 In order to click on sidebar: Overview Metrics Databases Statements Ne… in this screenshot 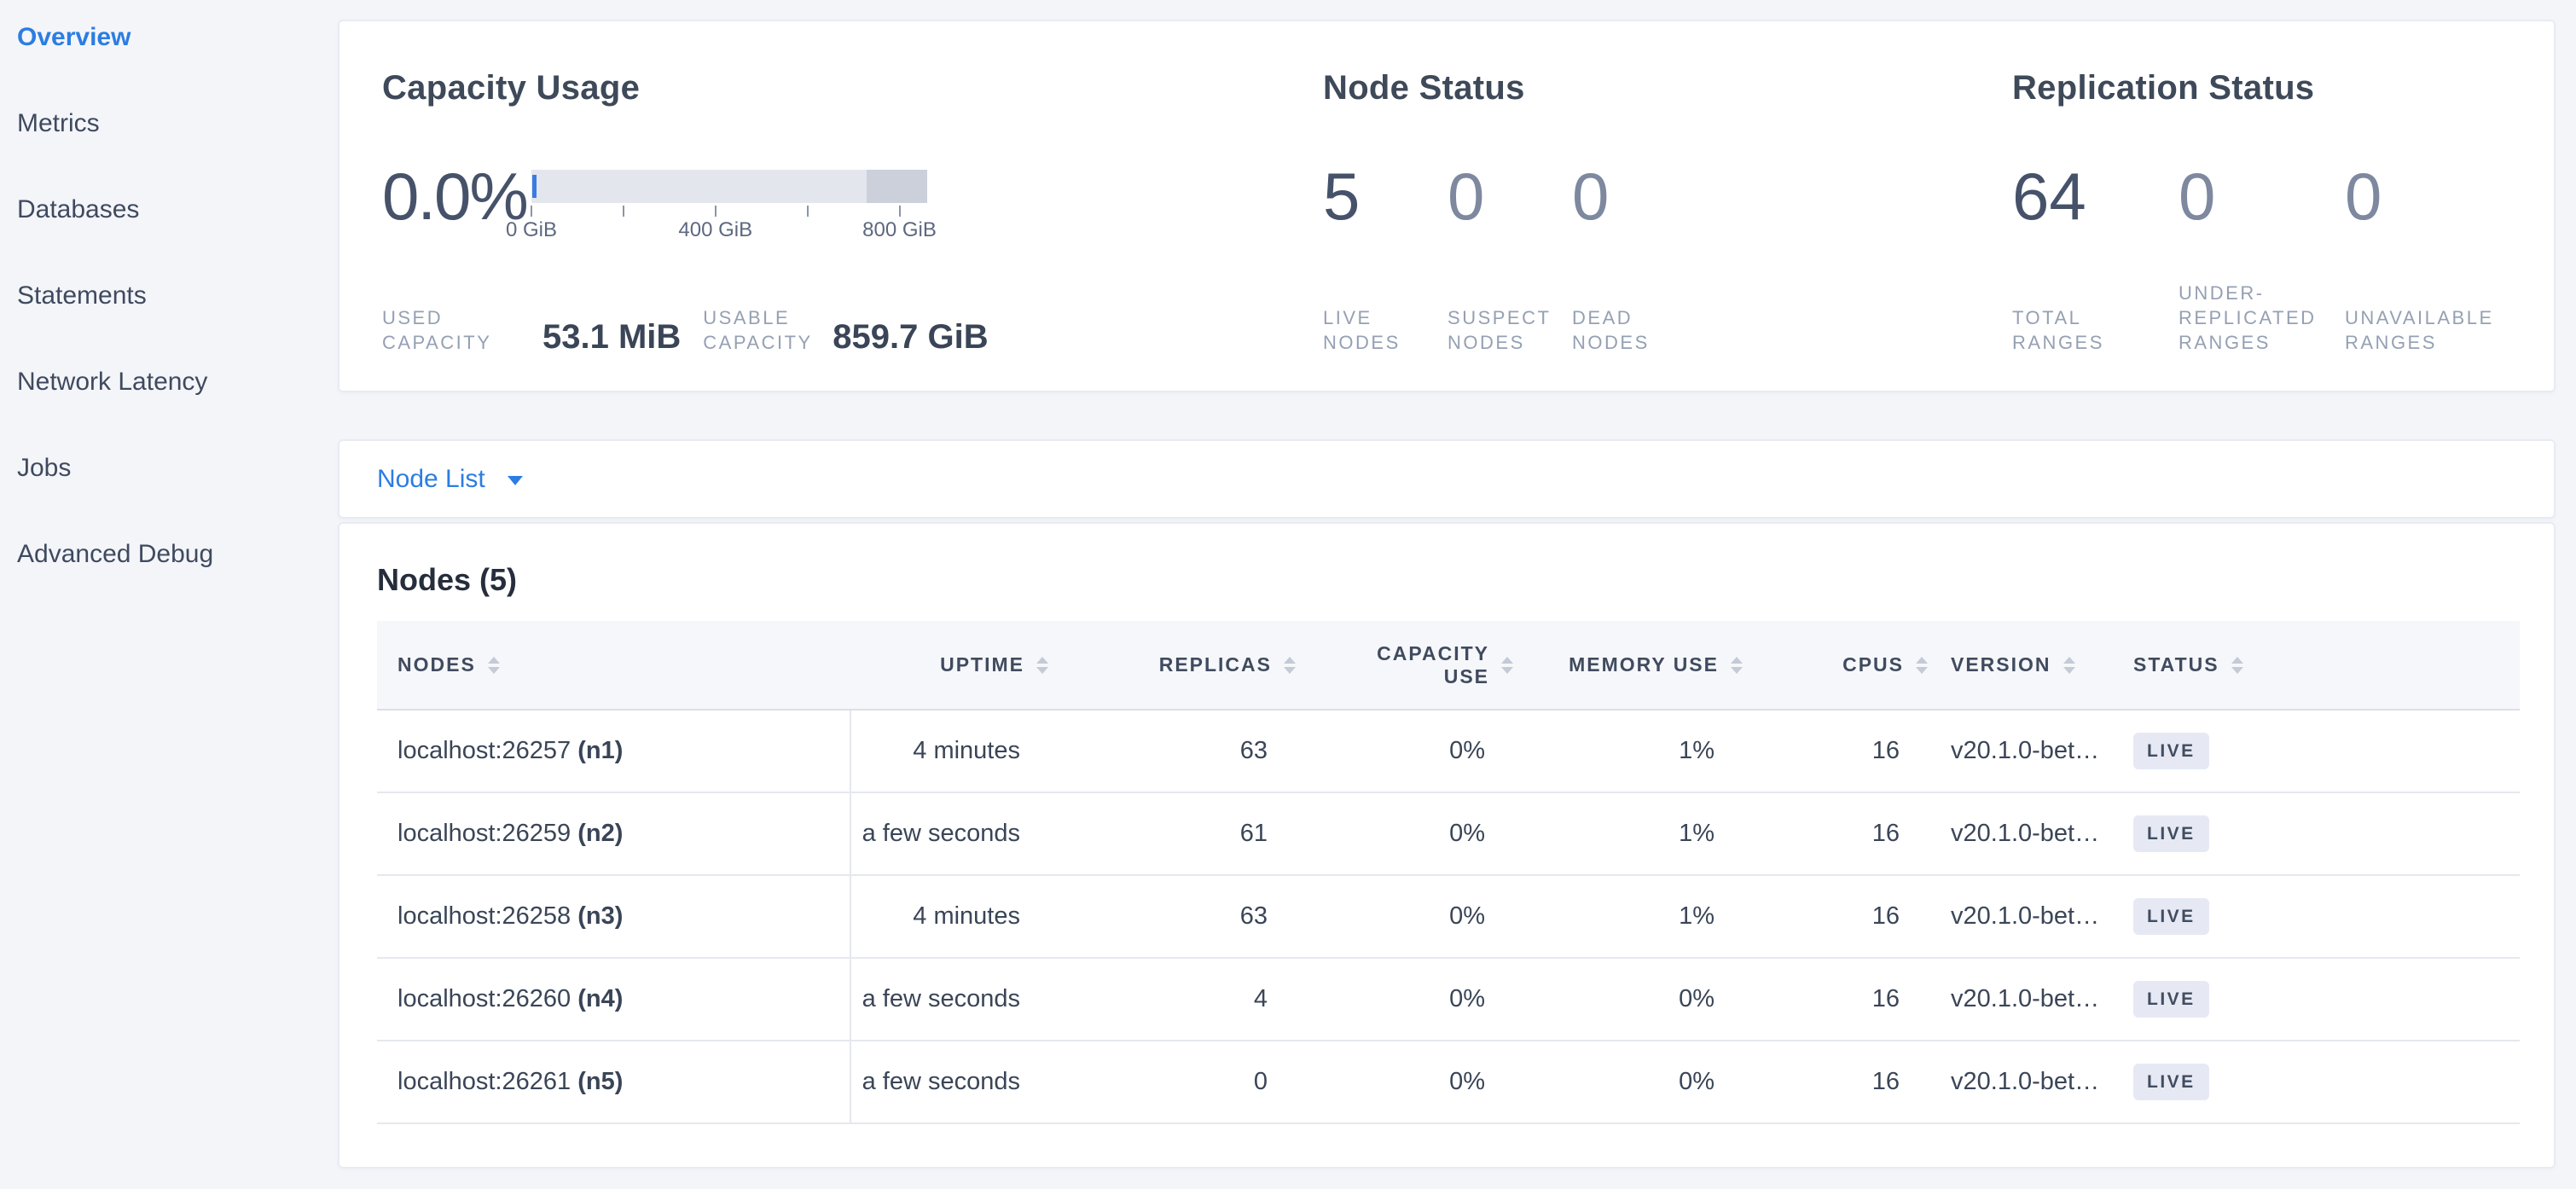, I will do `click(169, 312)`.